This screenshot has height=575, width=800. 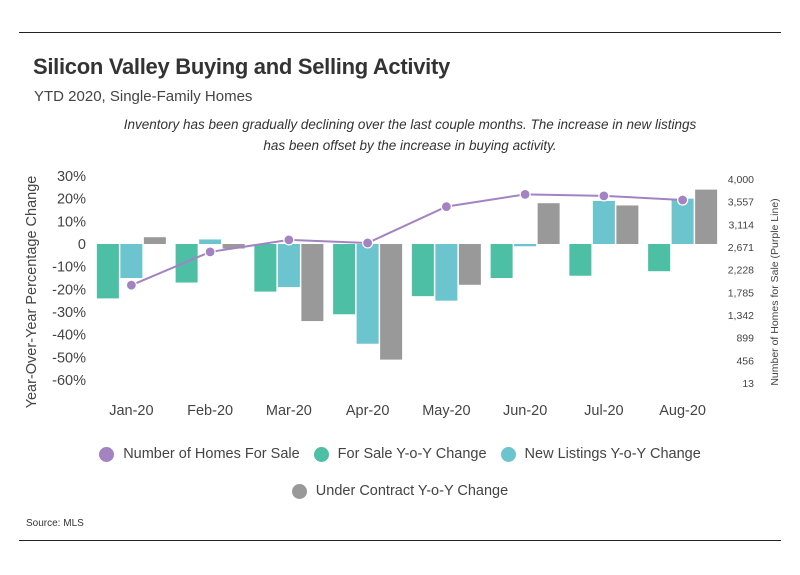 What do you see at coordinates (525, 411) in the screenshot?
I see `x-tick-label: Jun-20` at bounding box center [525, 411].